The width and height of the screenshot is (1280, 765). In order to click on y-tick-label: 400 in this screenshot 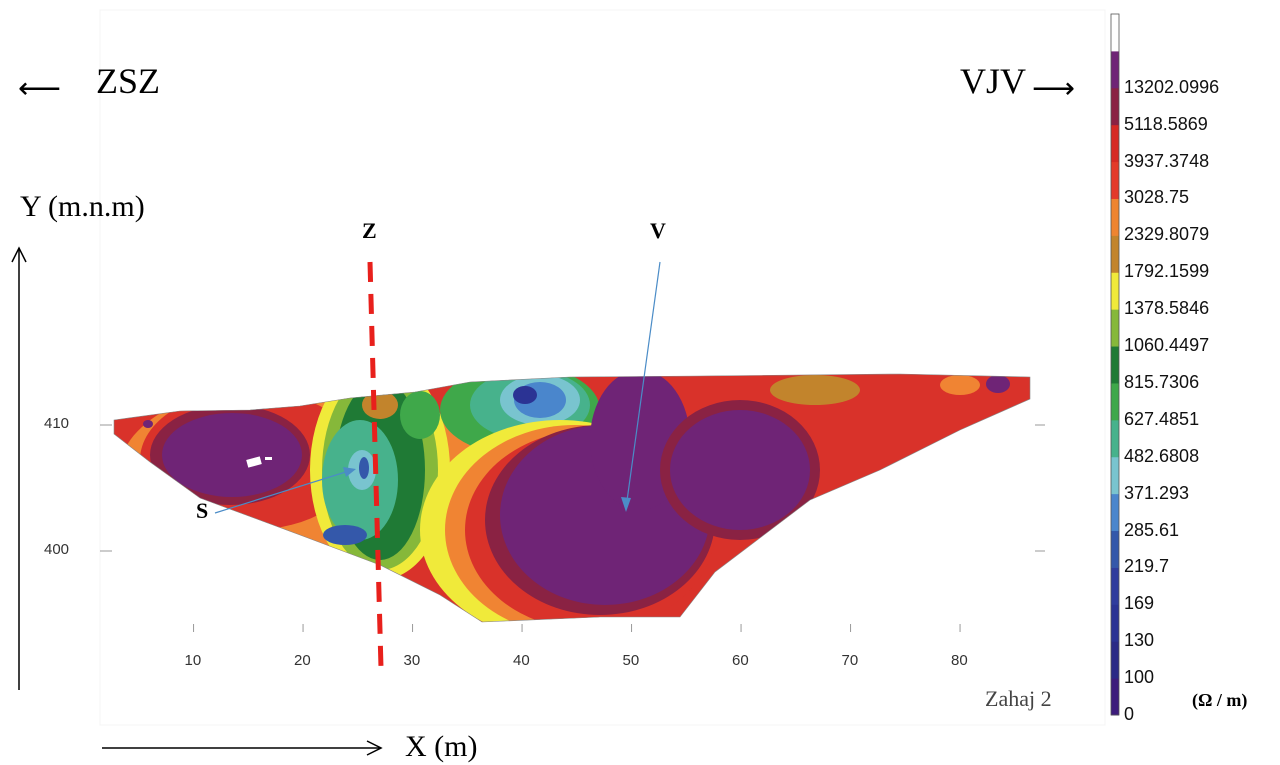, I will do `click(57, 549)`.